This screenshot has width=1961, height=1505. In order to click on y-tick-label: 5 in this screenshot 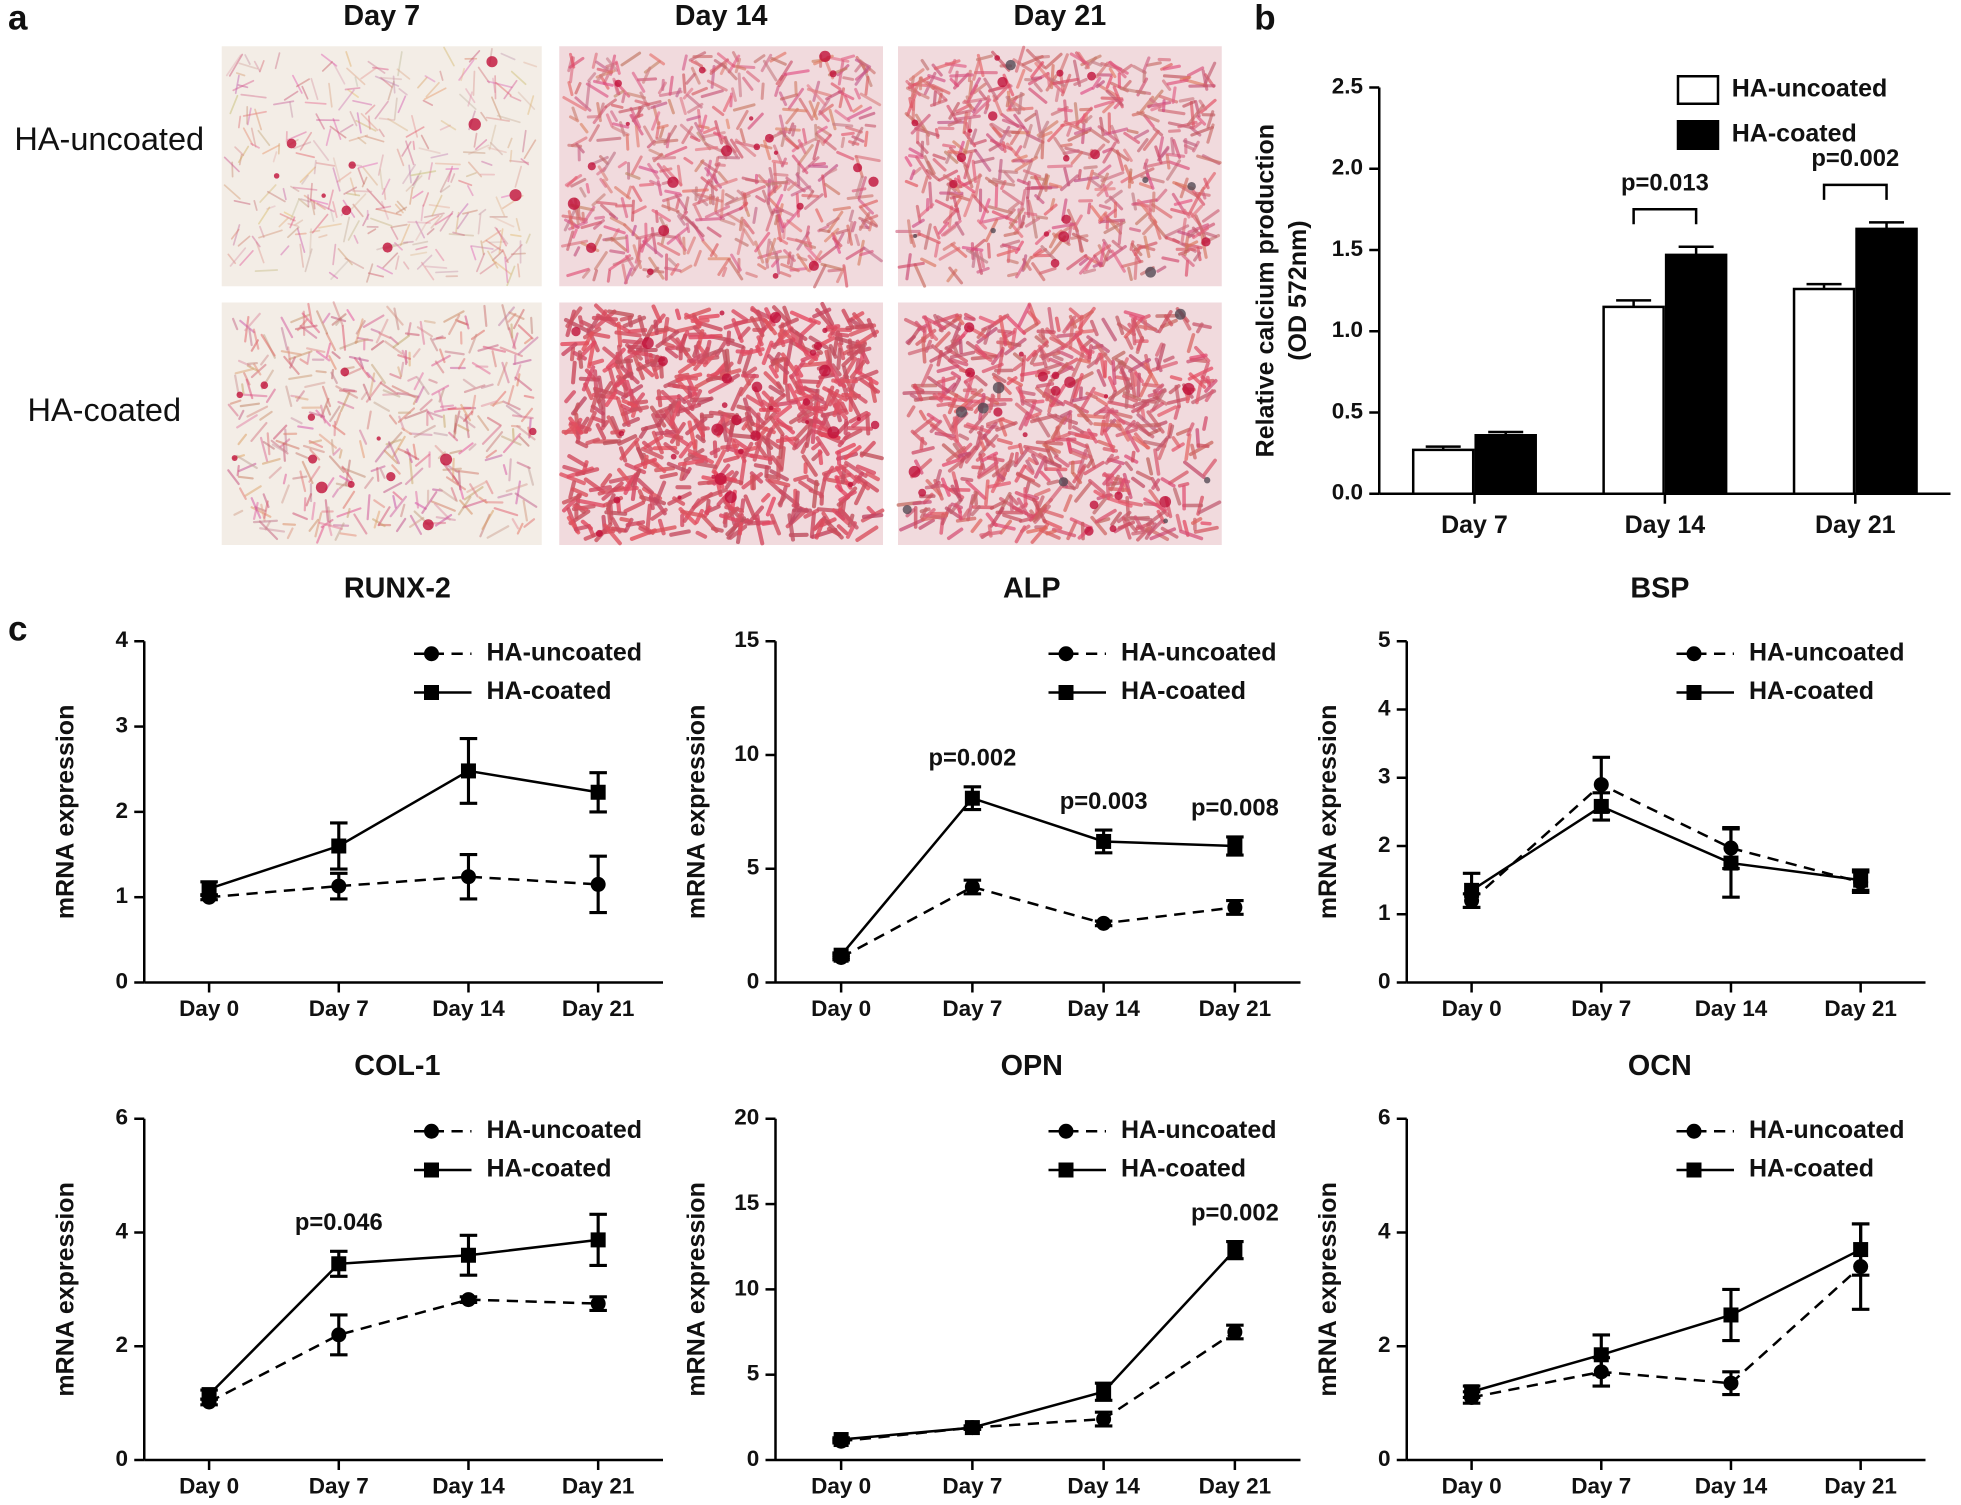, I will do `click(753, 867)`.